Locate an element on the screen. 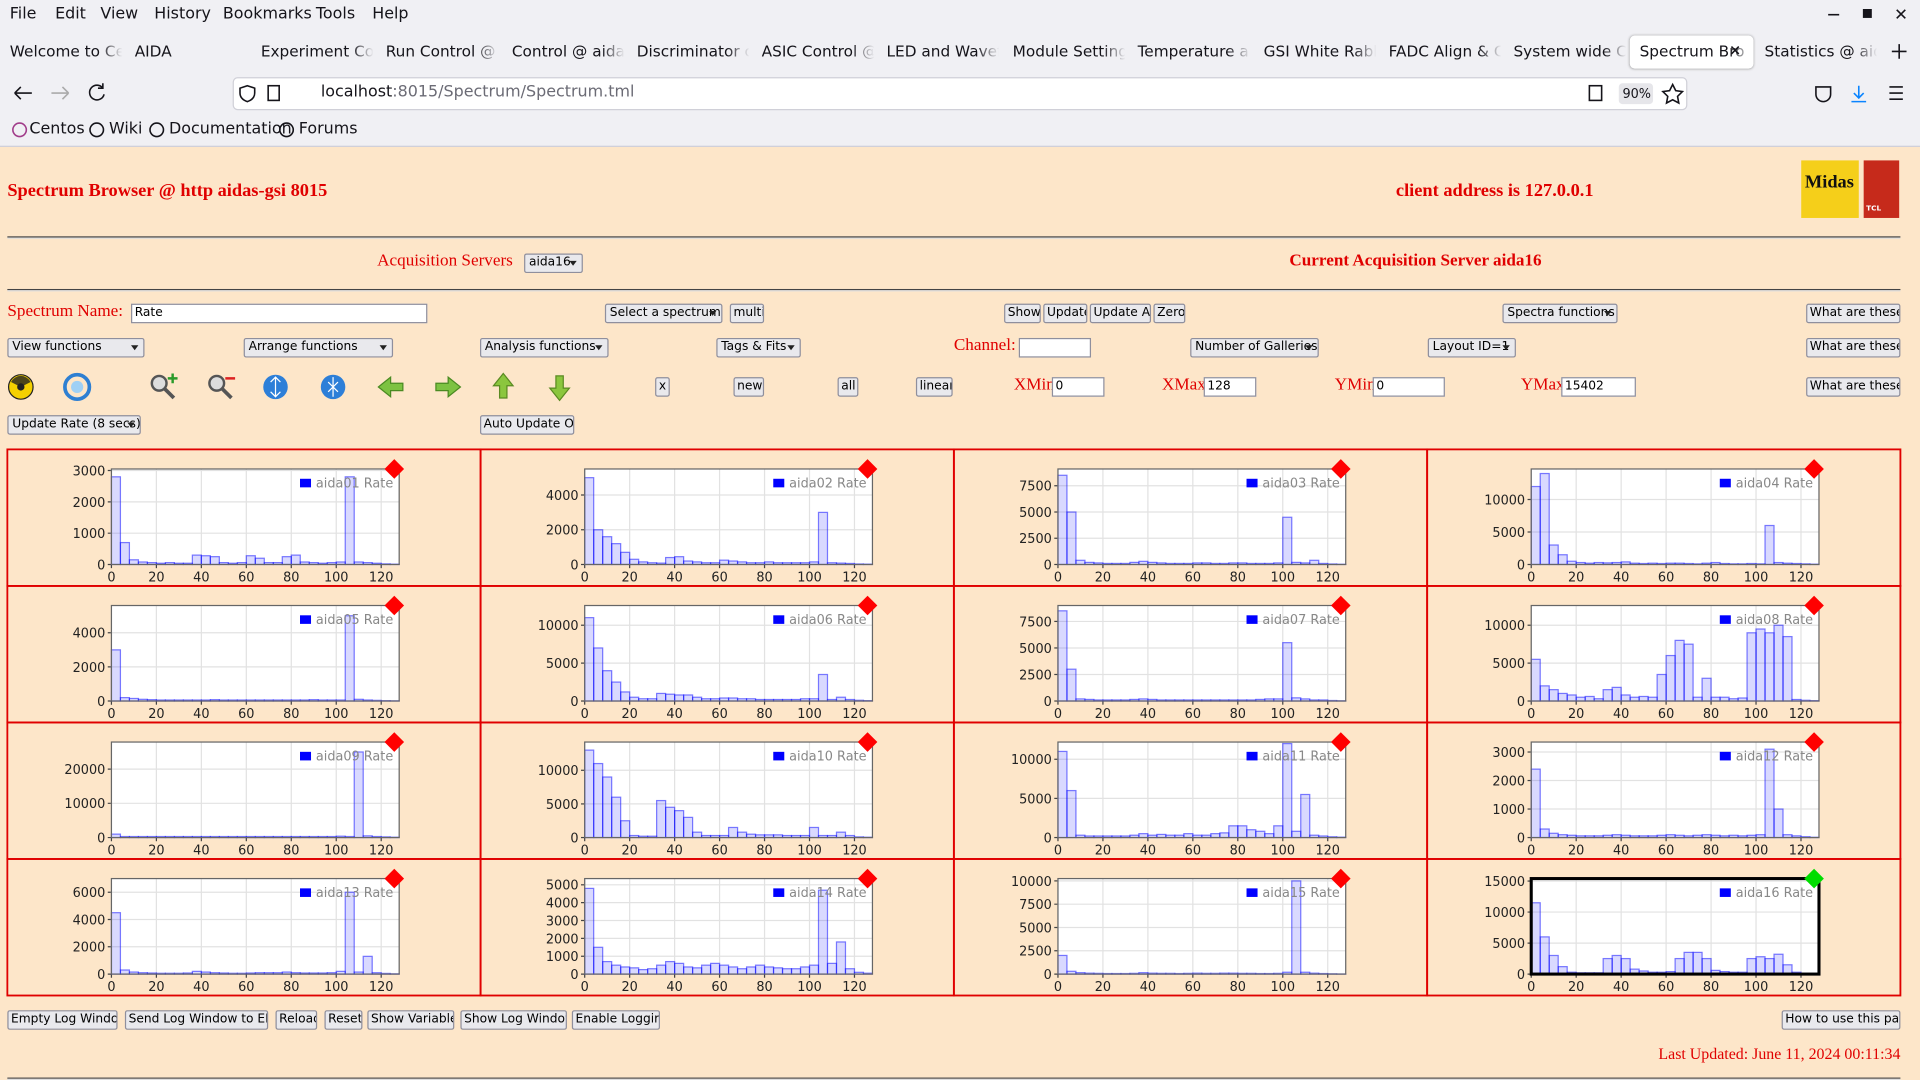 Image resolution: width=1920 pixels, height=1080 pixels. tab: Control @ aidas is located at coordinates (568, 50).